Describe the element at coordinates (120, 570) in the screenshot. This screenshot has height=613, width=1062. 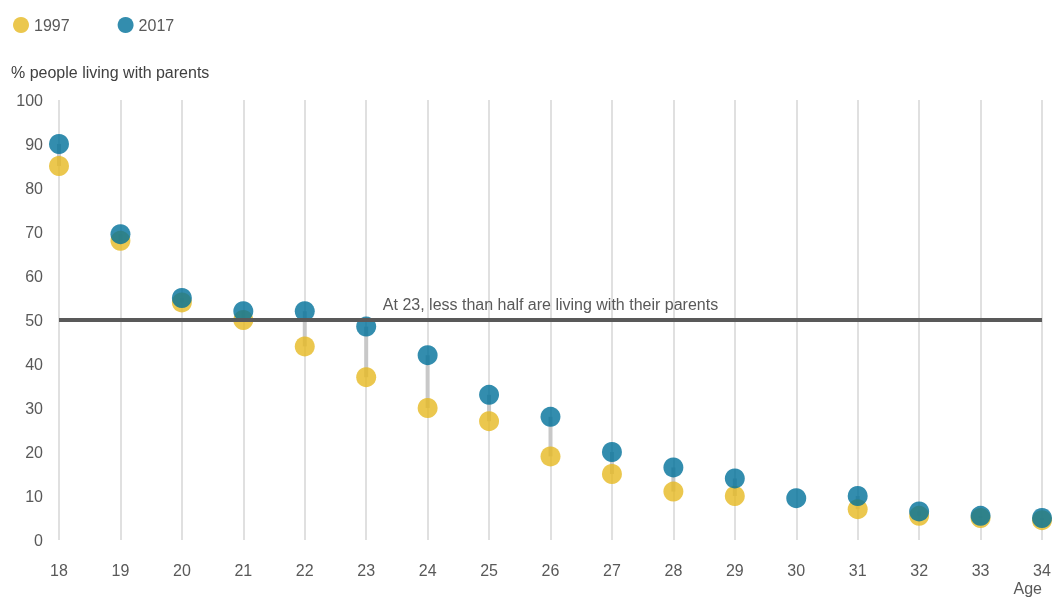
I see `x-tick-label: 19` at that location.